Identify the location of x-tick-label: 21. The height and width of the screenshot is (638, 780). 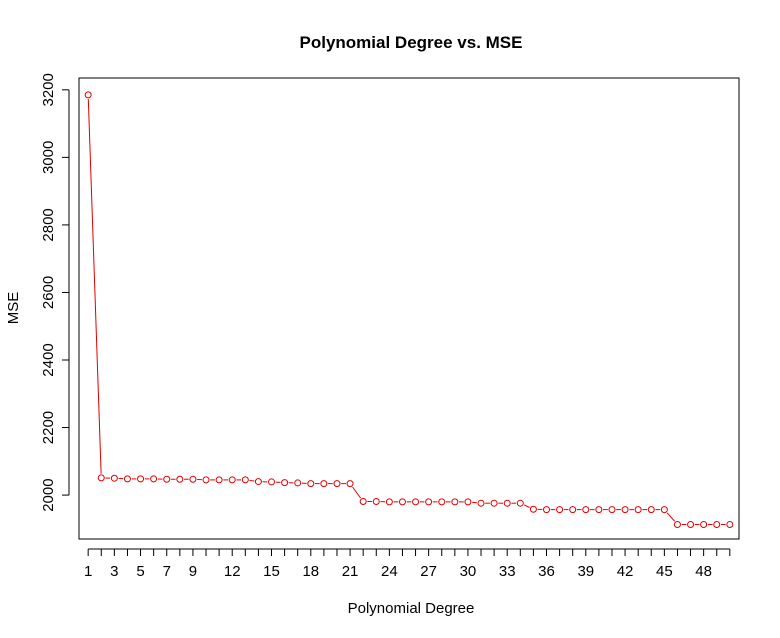
(350, 571).